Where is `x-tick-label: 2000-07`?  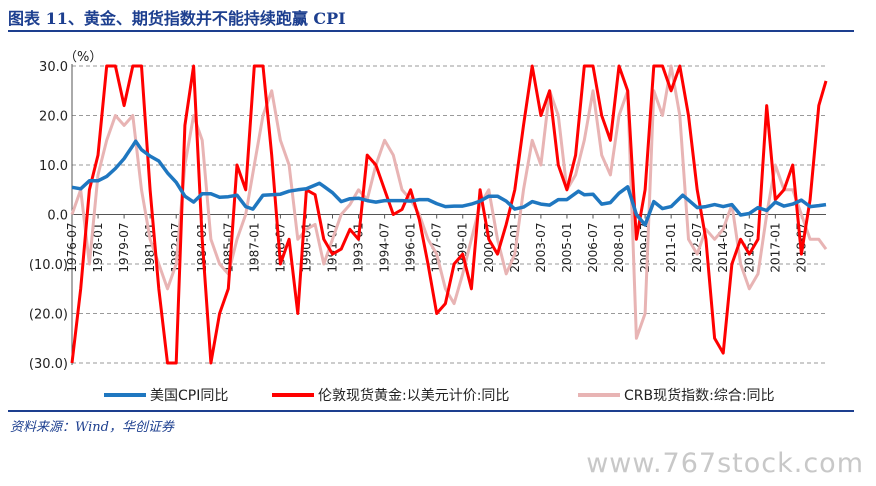
x-tick-label: 2000-07 is located at coordinates (489, 248).